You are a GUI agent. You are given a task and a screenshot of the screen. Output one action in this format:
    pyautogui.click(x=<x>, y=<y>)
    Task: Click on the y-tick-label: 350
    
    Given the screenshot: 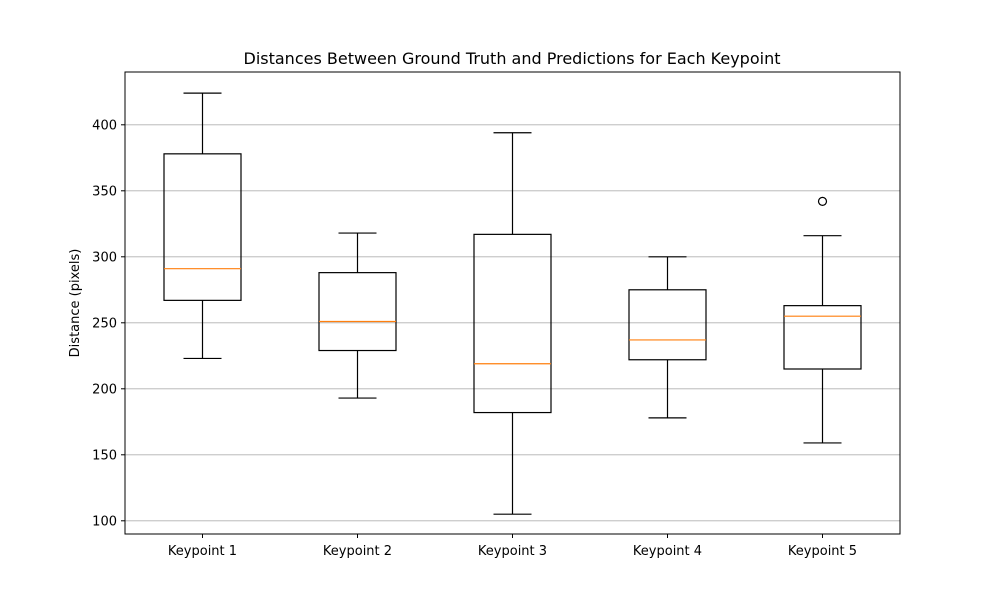 What is the action you would take?
    pyautogui.click(x=104, y=191)
    